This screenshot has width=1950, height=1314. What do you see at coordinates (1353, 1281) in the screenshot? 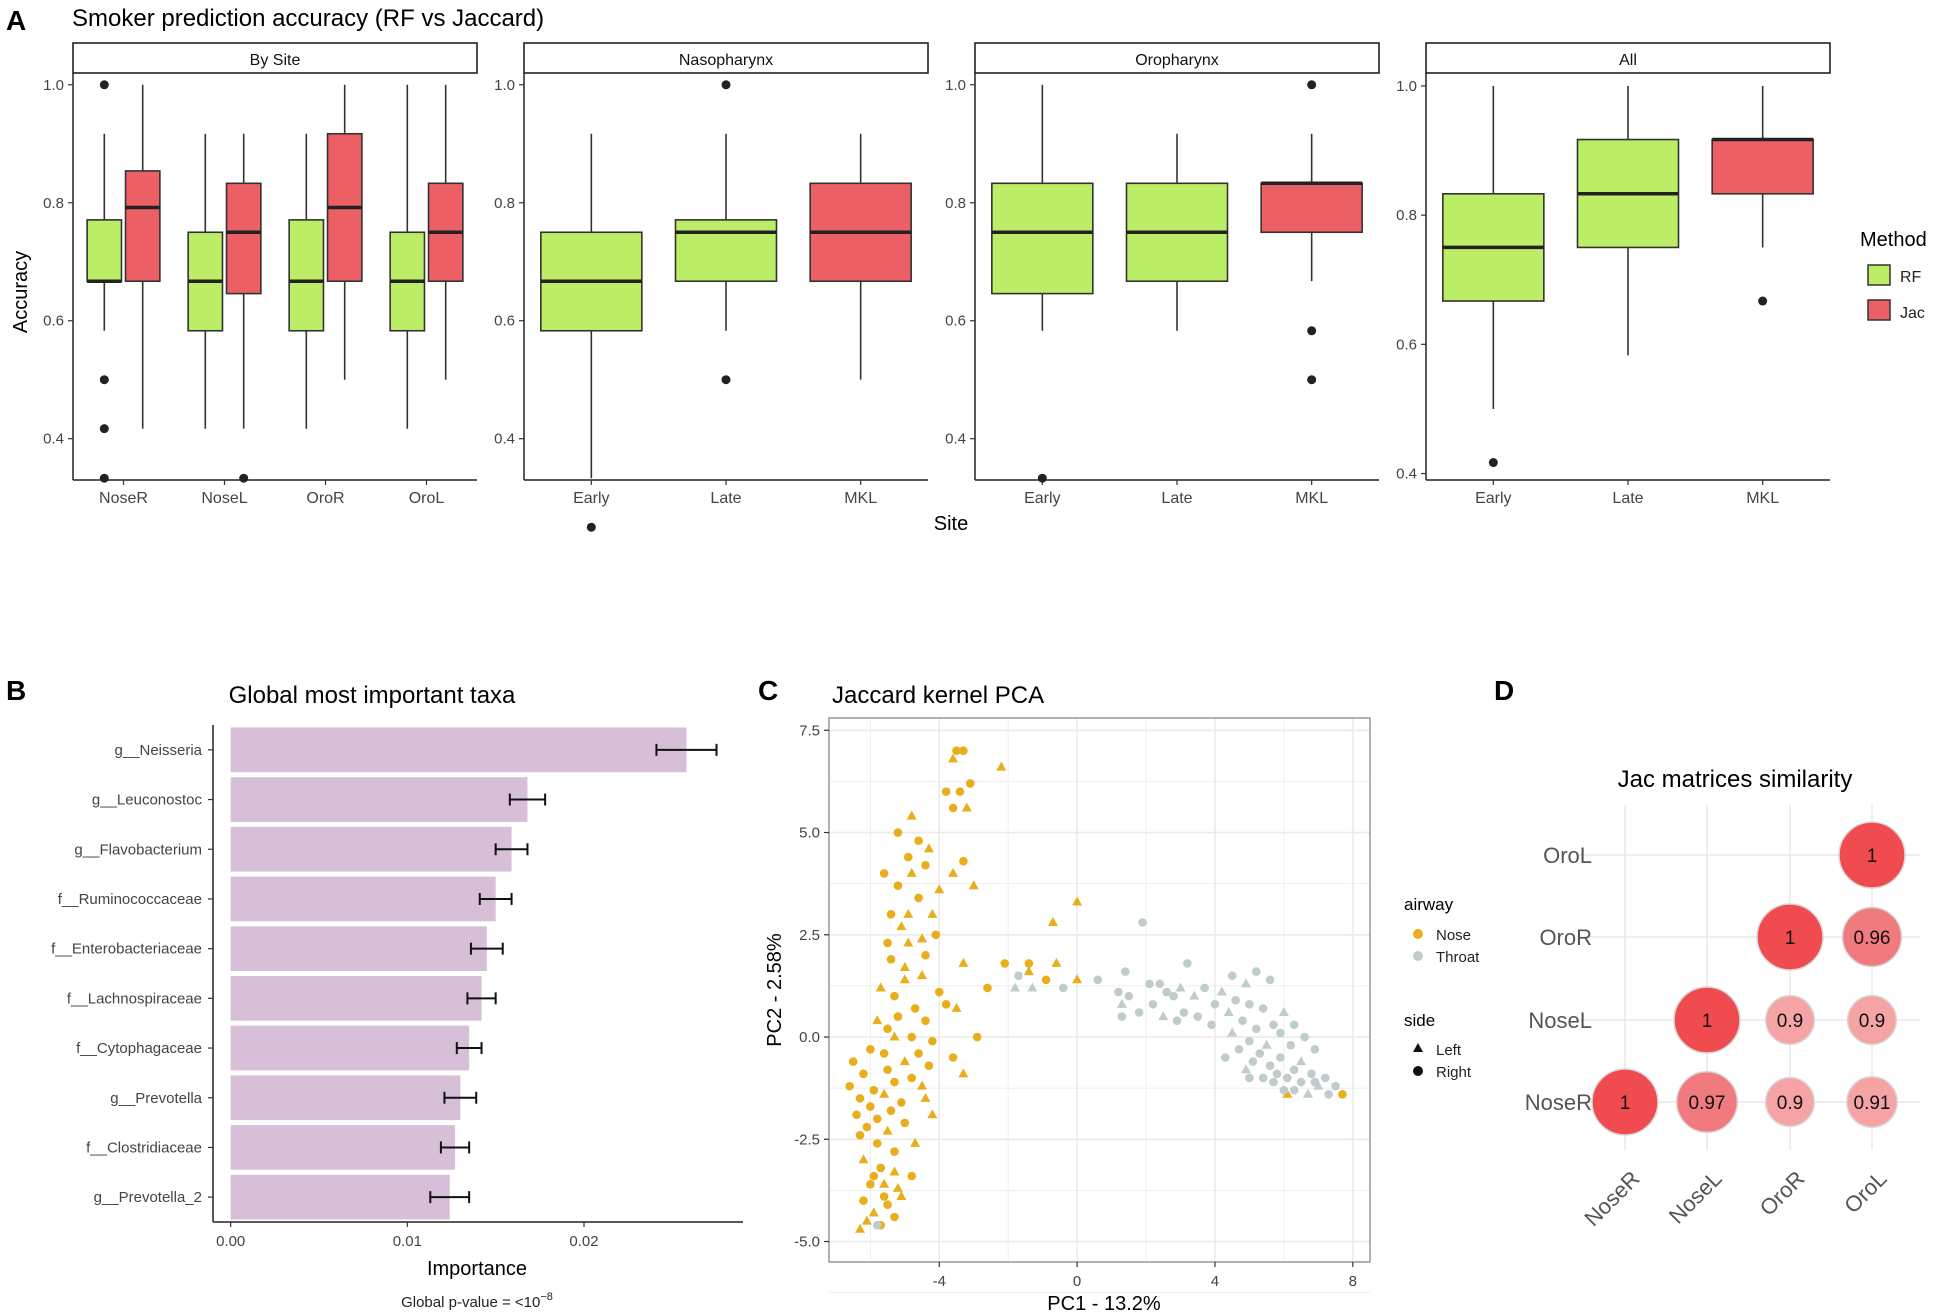
I see `x-tick-label: 8` at bounding box center [1353, 1281].